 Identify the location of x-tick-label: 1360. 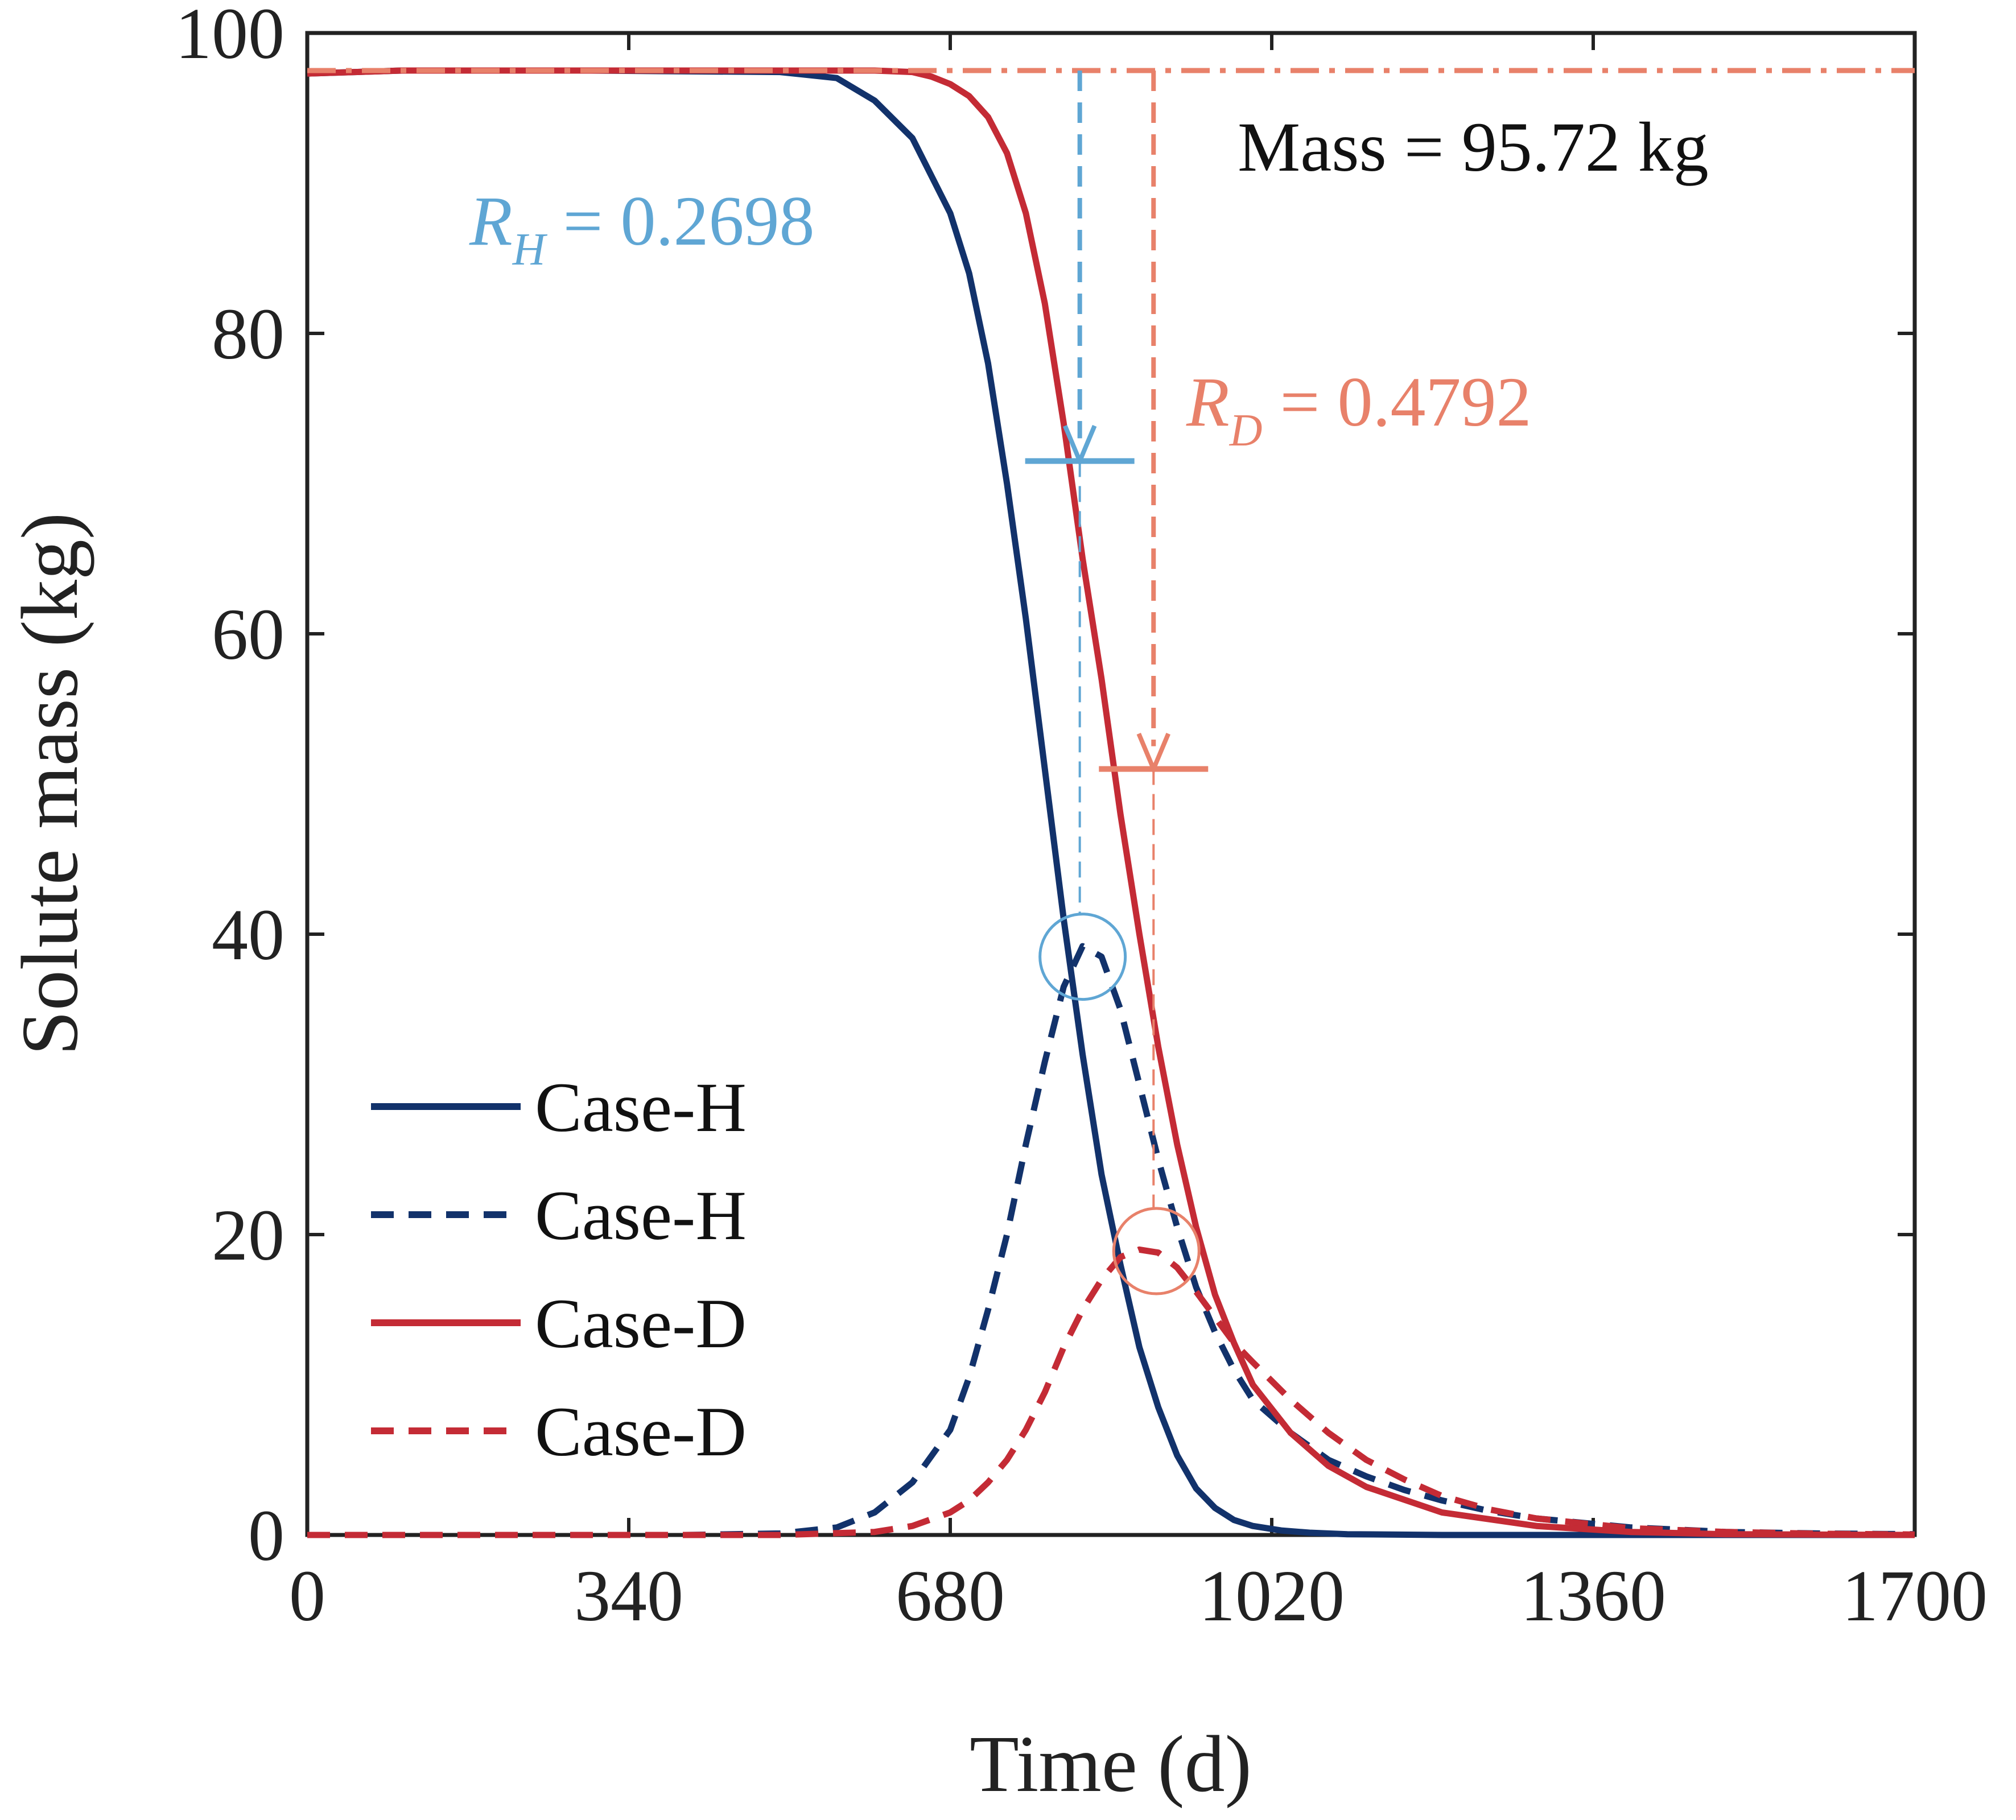
(1593, 1595).